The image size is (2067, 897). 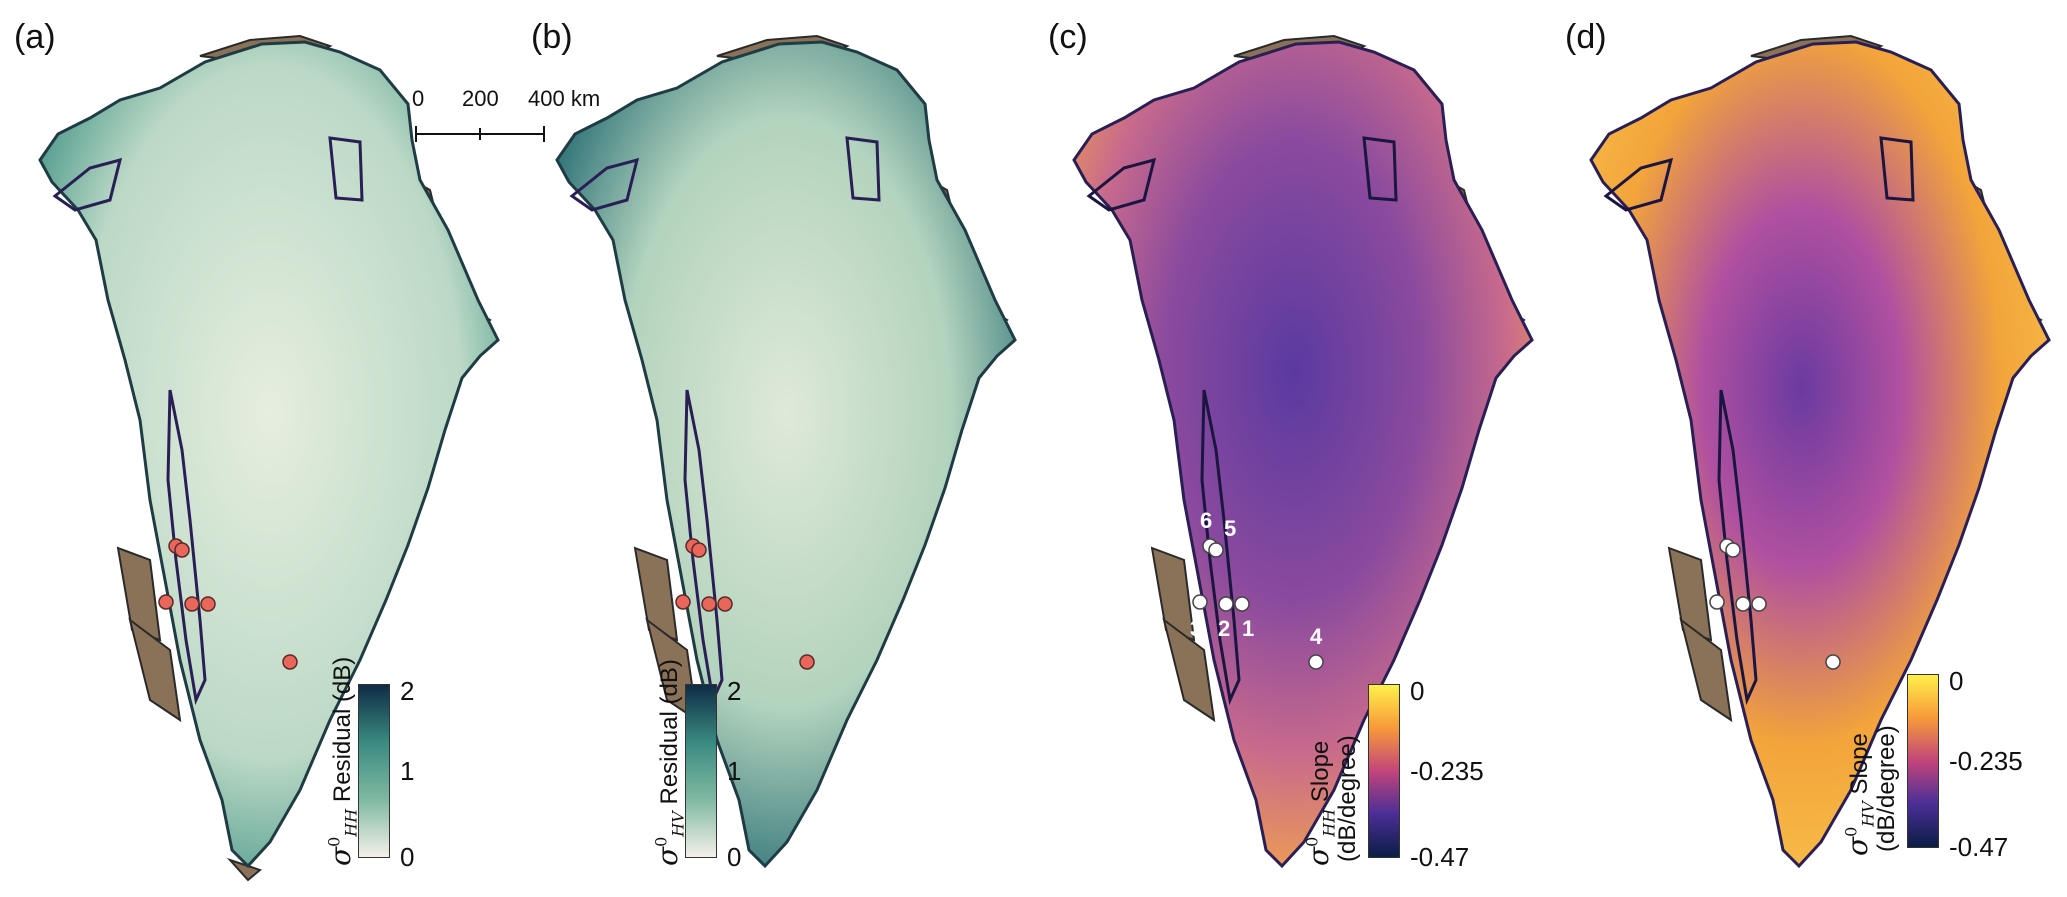 I want to click on site-label-2: 2, so click(x=1224, y=628).